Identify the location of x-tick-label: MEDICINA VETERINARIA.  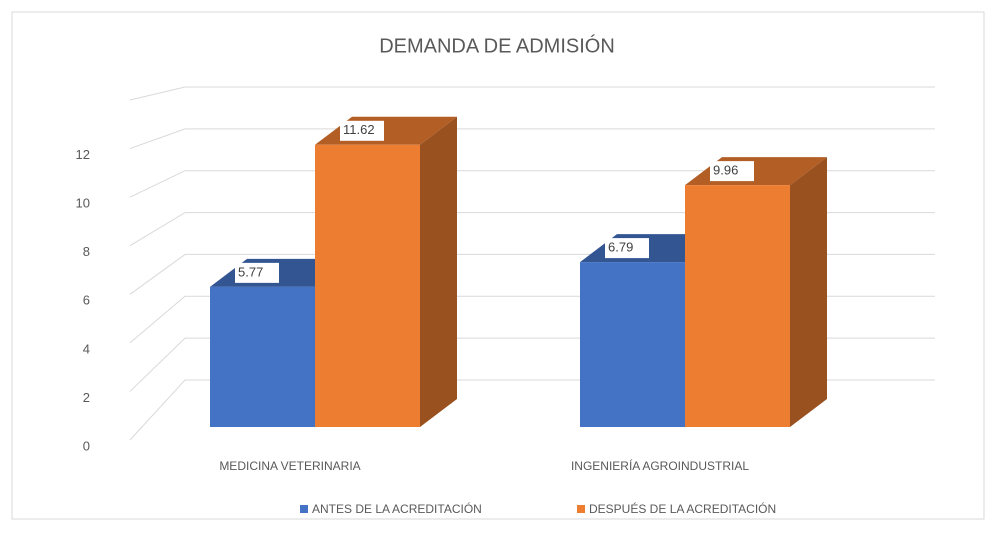
(289, 466).